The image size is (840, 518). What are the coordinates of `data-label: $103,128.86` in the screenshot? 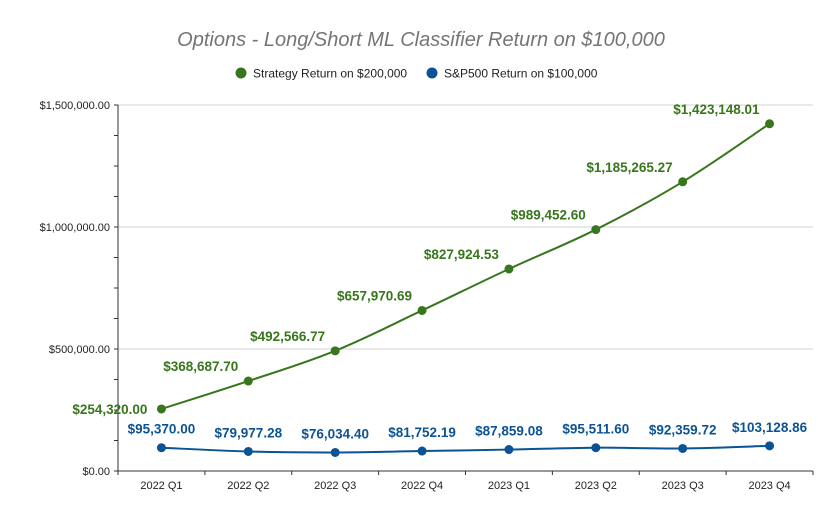 It's located at (770, 427).